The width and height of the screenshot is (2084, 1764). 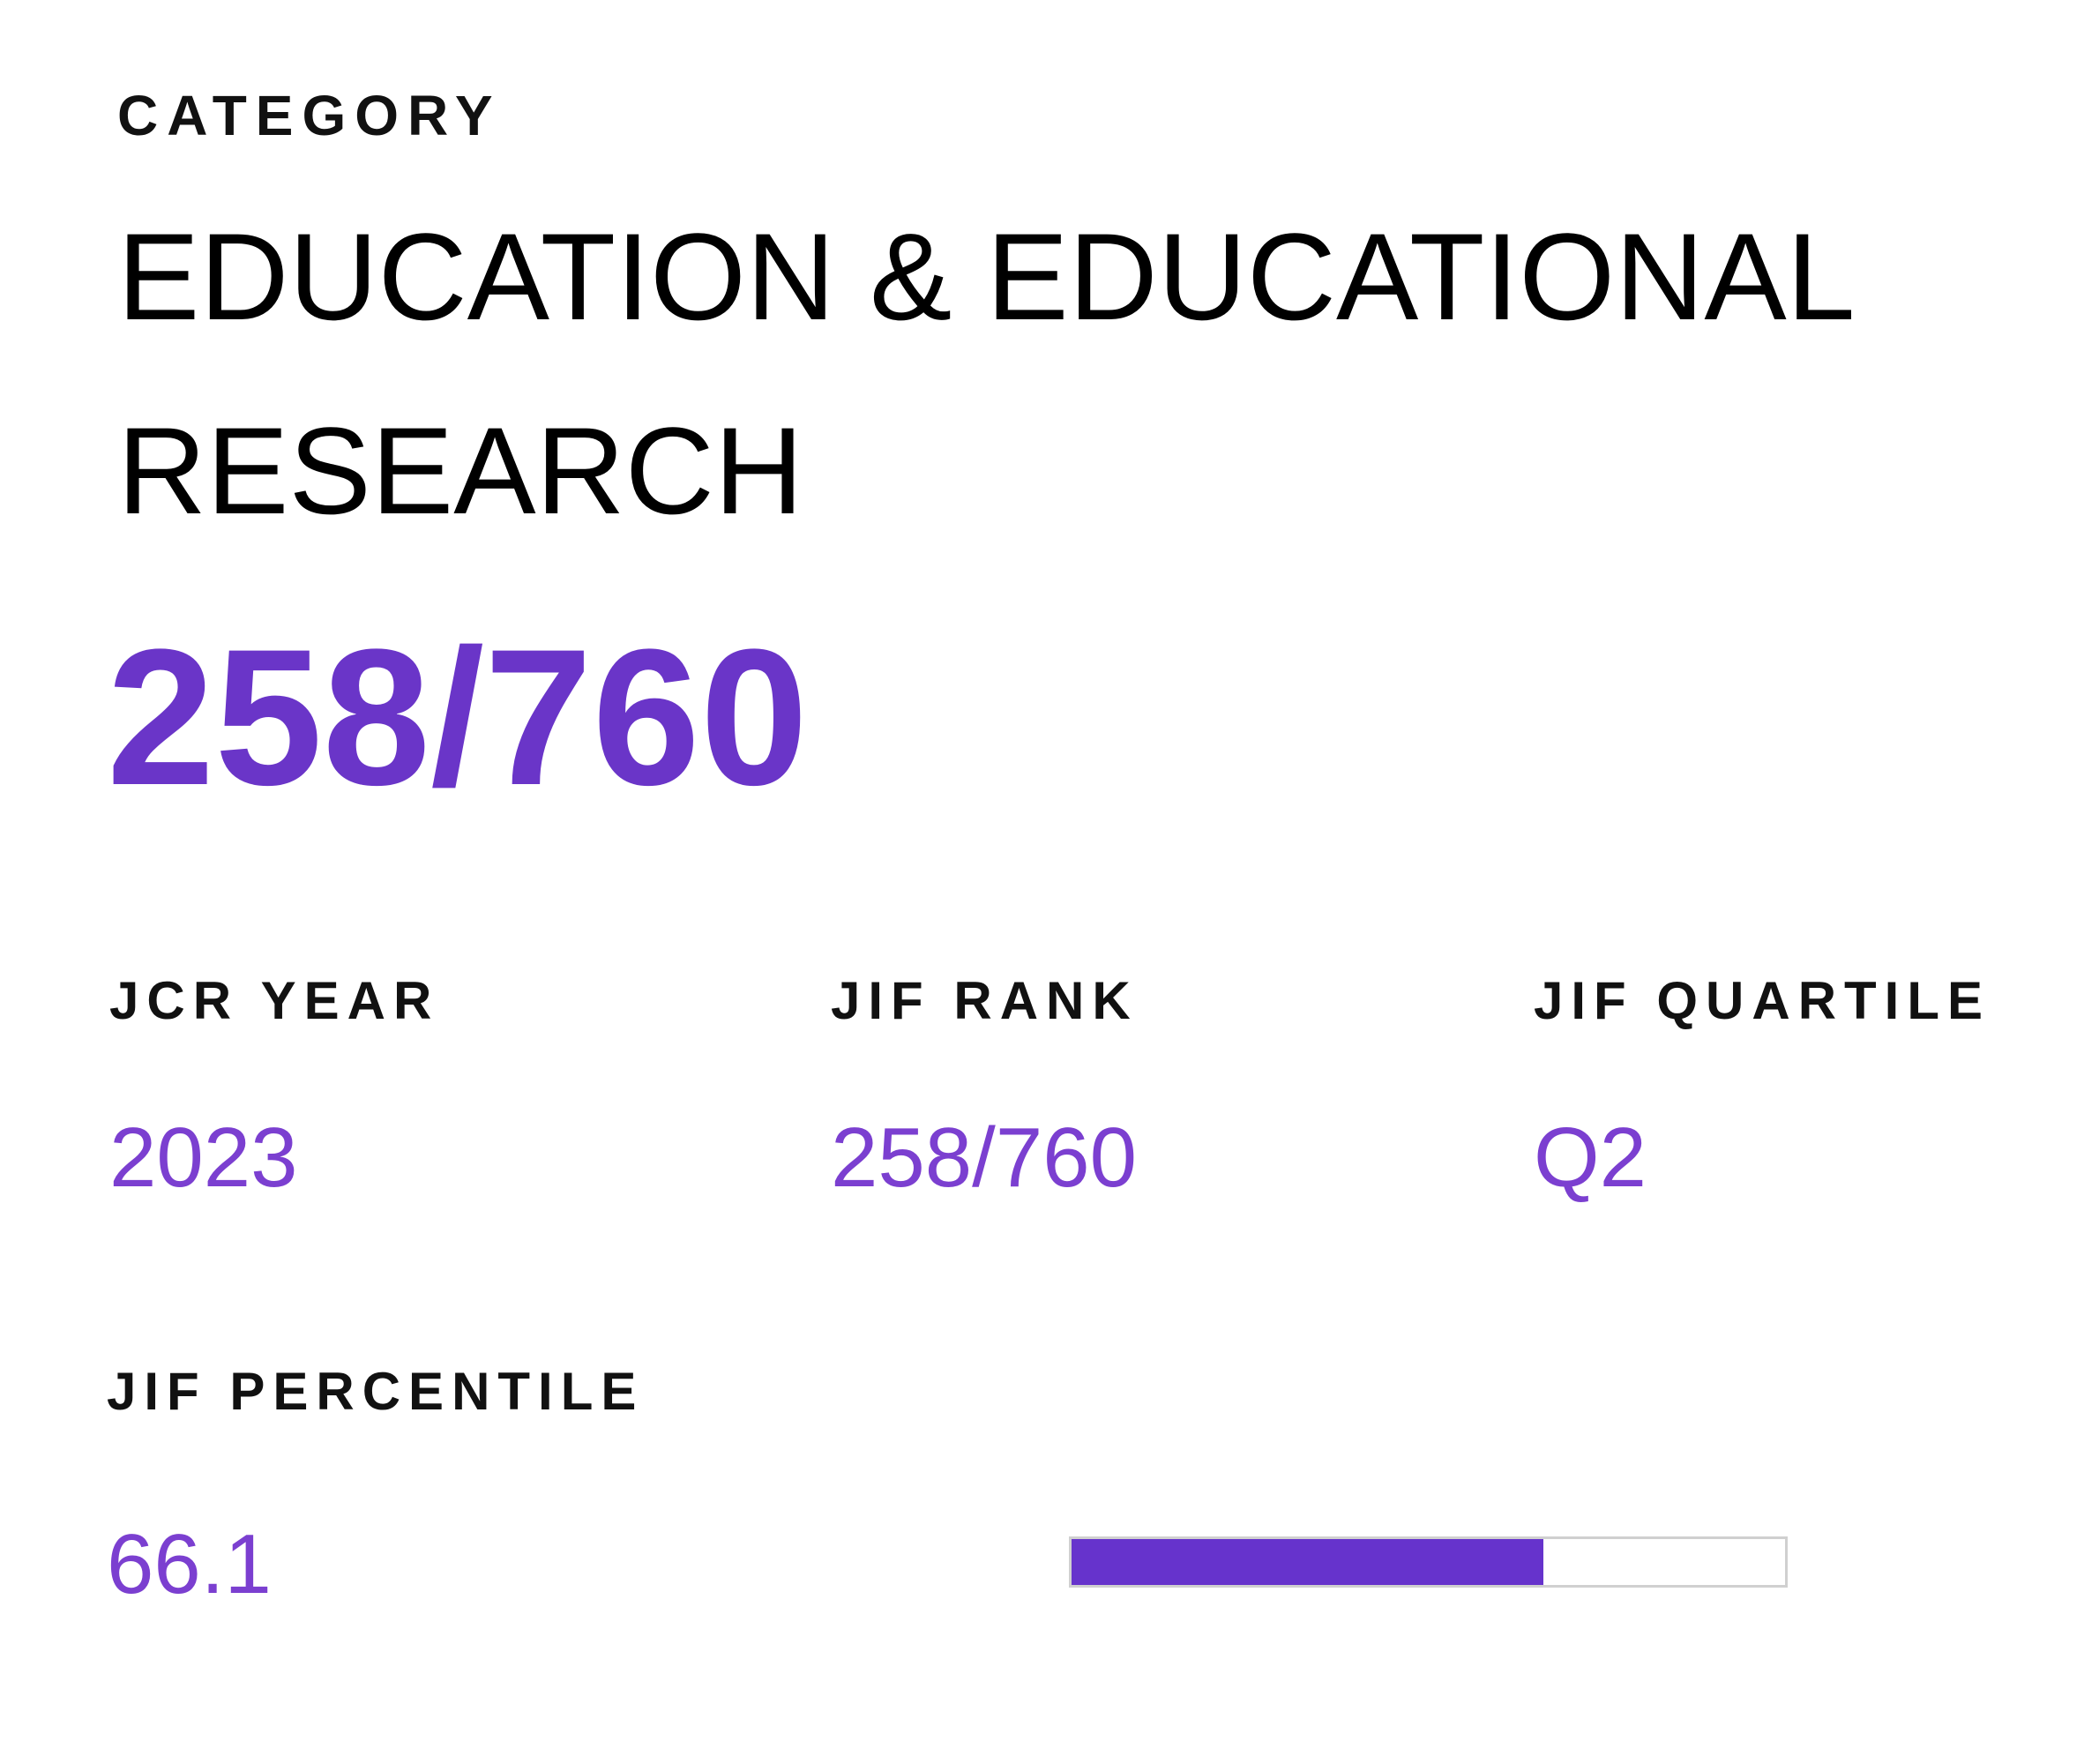 What do you see at coordinates (1307, 1562) in the screenshot?
I see `percentile-bar` at bounding box center [1307, 1562].